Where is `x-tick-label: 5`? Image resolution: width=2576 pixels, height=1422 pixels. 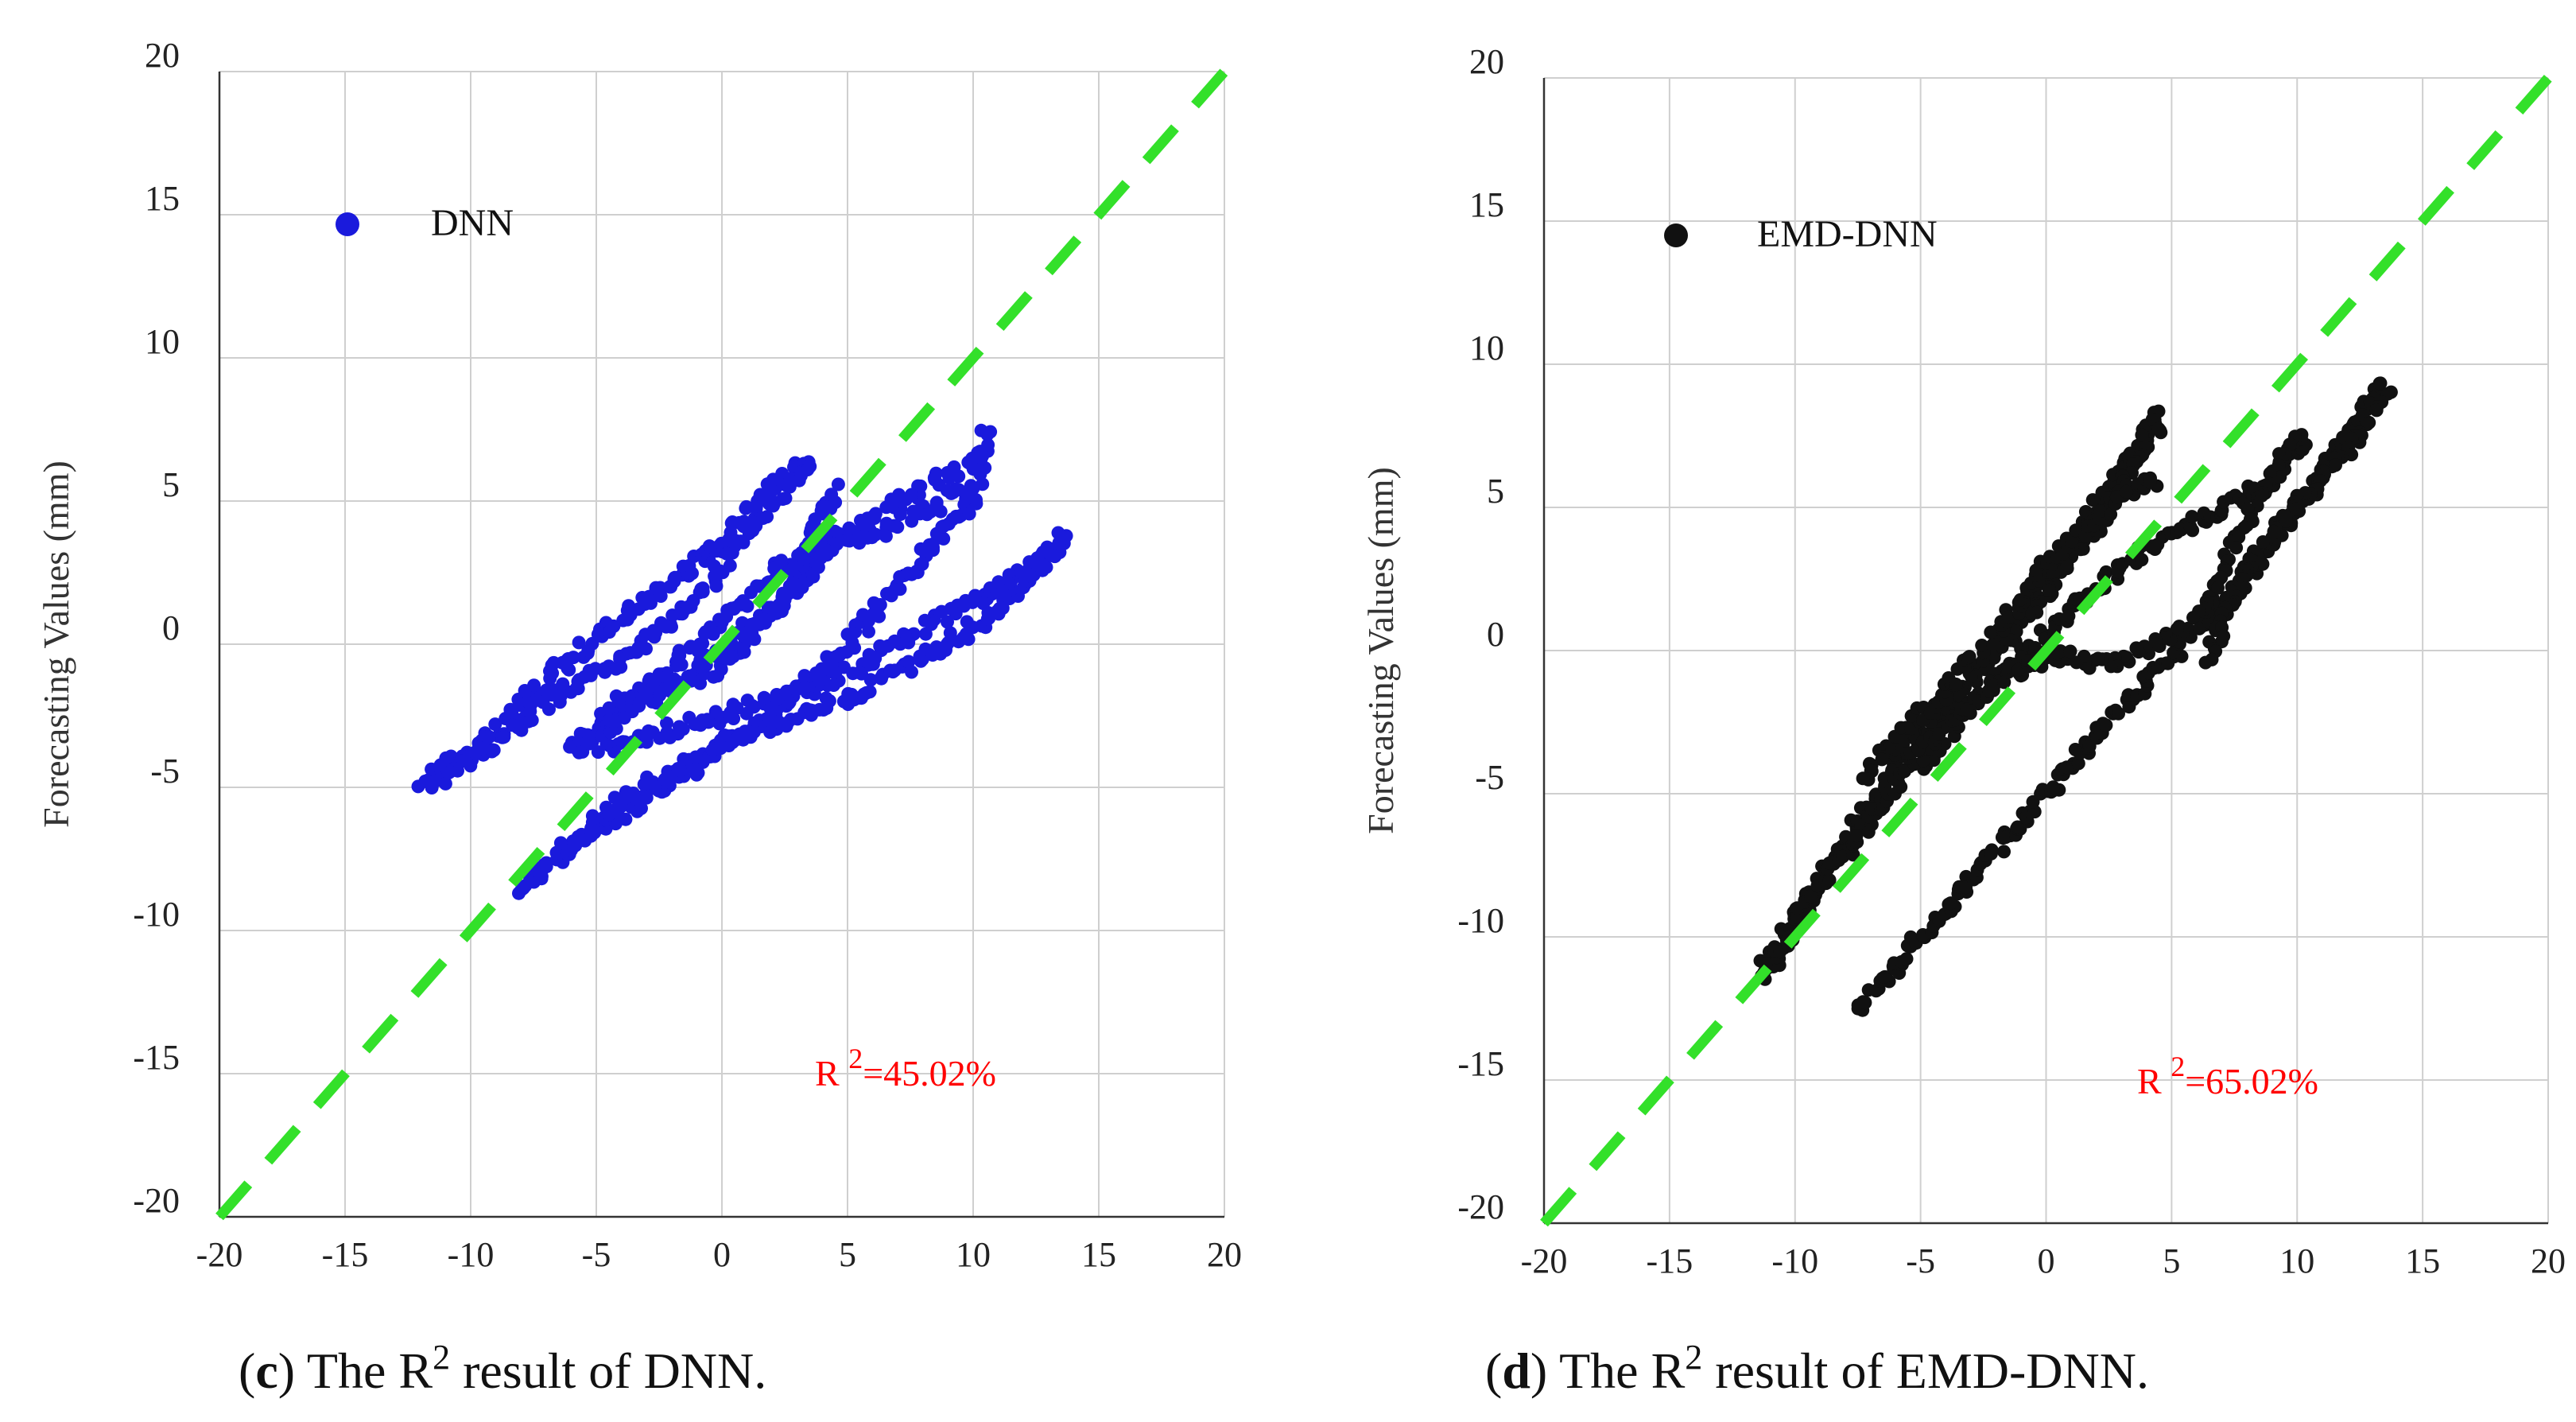 x-tick-label: 5 is located at coordinates (2171, 1260).